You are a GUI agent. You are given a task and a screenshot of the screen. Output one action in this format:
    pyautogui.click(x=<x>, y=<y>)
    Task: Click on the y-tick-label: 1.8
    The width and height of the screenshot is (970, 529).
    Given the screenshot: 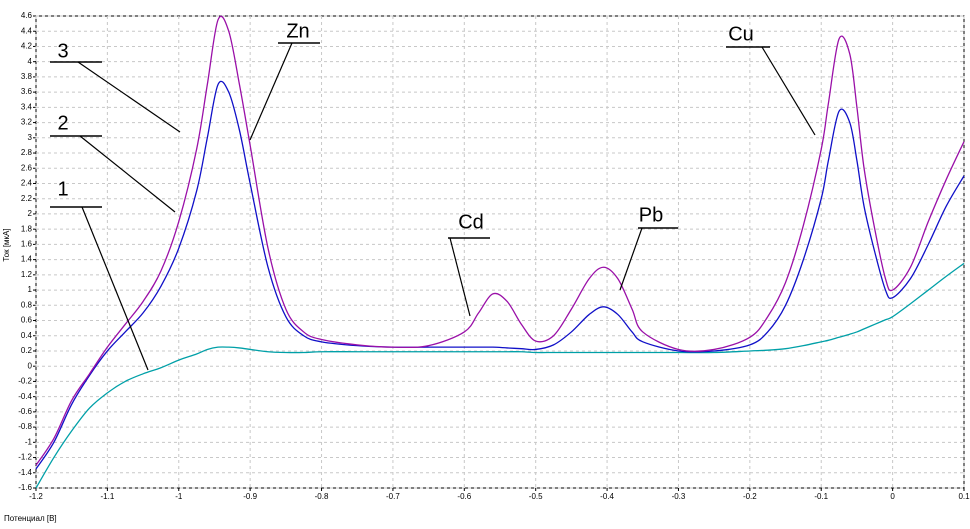 What is the action you would take?
    pyautogui.click(x=27, y=228)
    